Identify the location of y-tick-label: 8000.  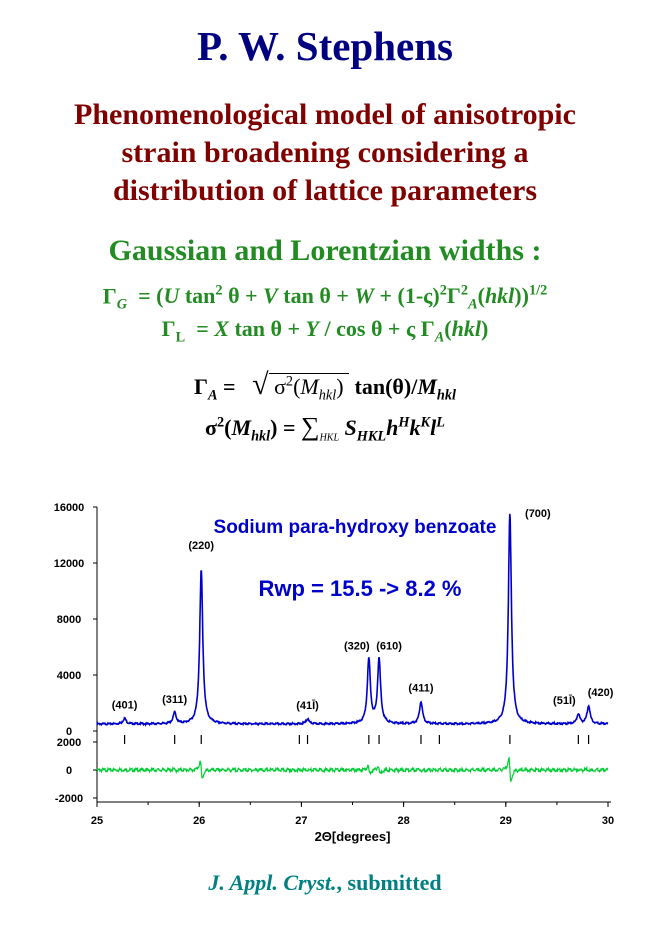
(69, 620).